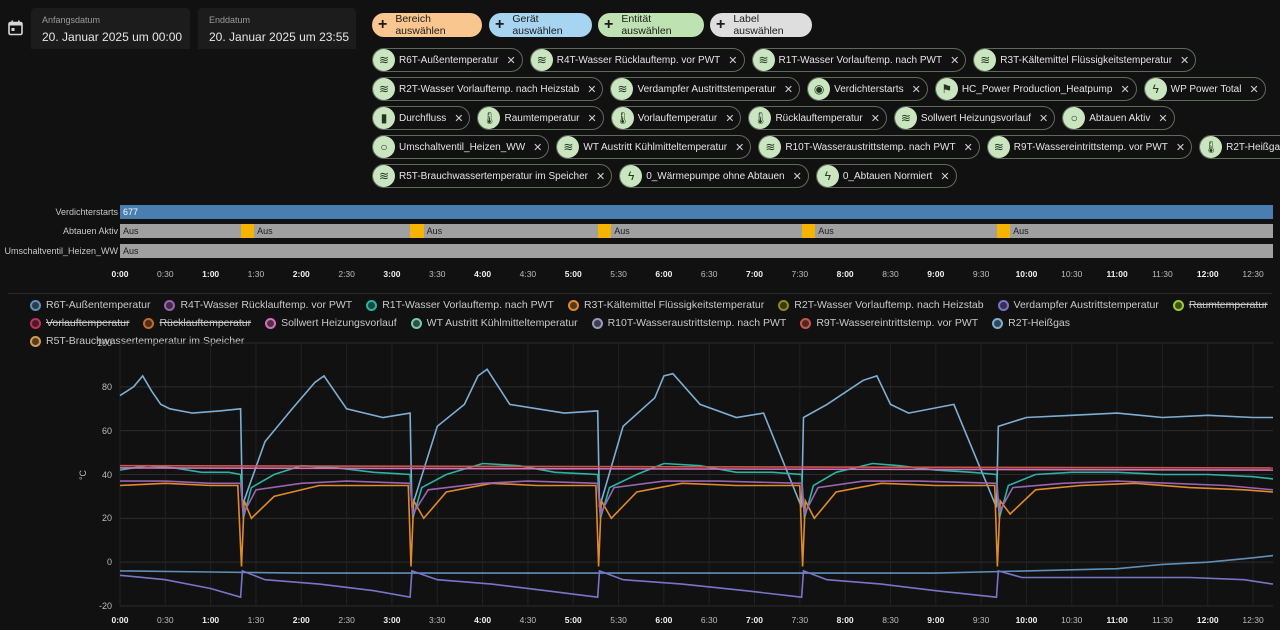 This screenshot has width=1280, height=630. What do you see at coordinates (384, 176) in the screenshot?
I see `water-thermometer-icon: ≋` at bounding box center [384, 176].